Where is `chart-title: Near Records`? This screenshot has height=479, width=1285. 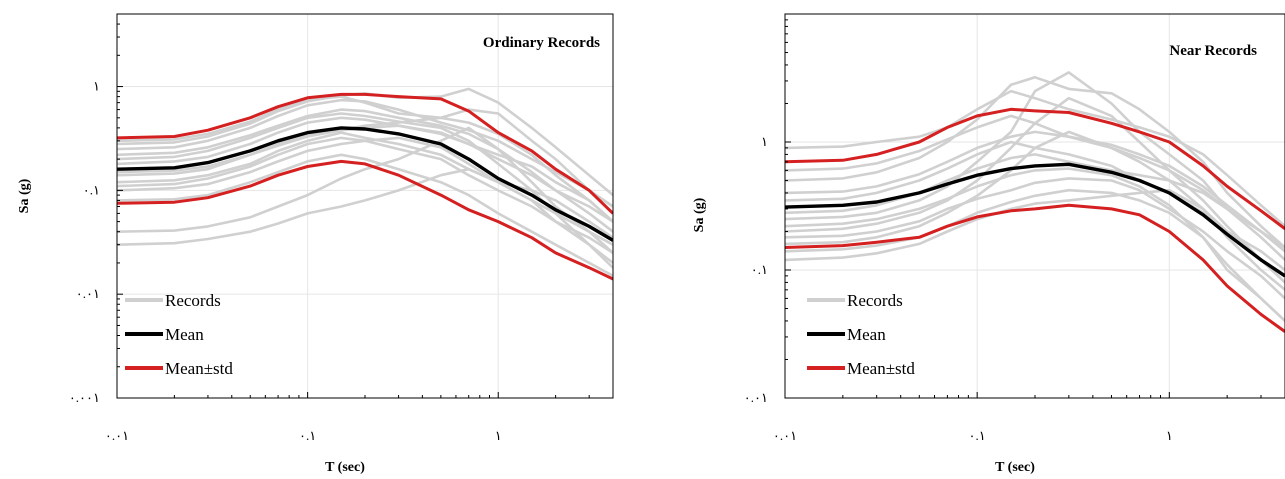
chart-title: Near Records is located at coordinates (1213, 51).